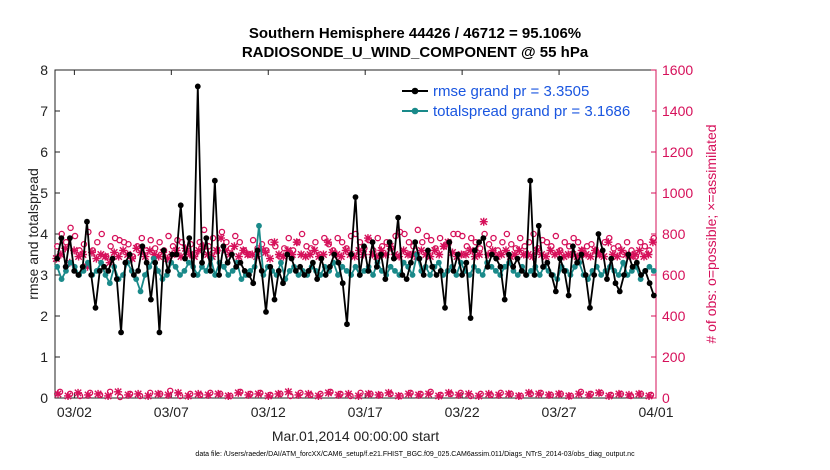  Describe the element at coordinates (674, 357) in the screenshot. I see `y-right-tick-label: 200` at that location.